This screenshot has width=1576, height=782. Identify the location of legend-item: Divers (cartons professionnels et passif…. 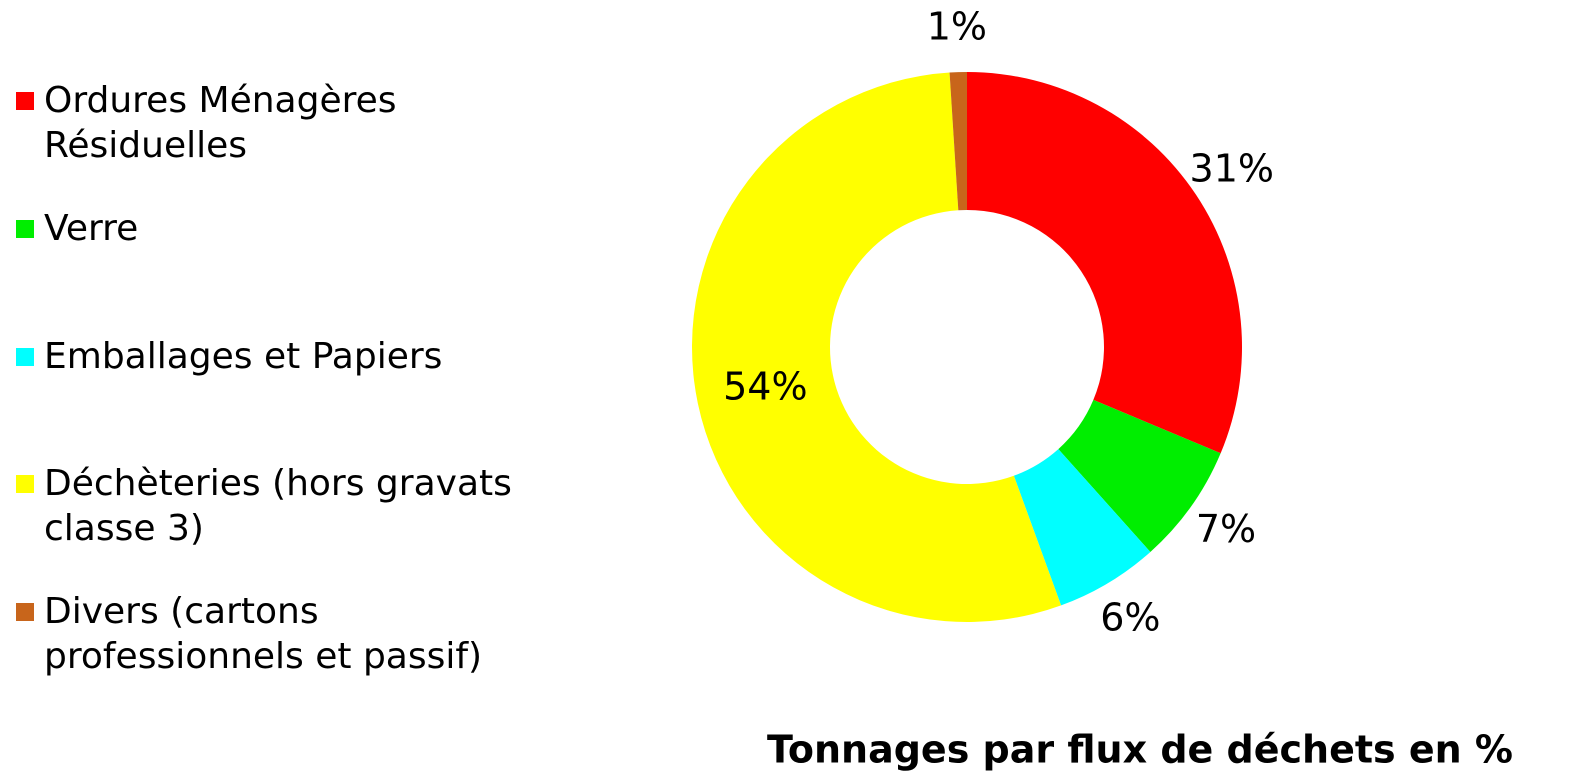
(265, 634).